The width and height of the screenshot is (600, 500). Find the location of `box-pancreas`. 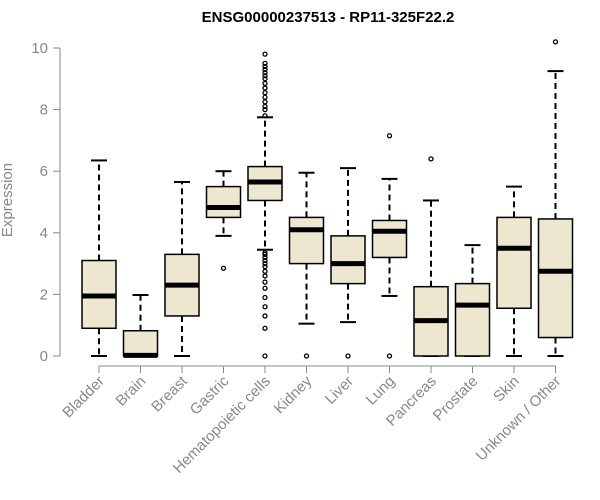

box-pancreas is located at coordinates (431, 256).